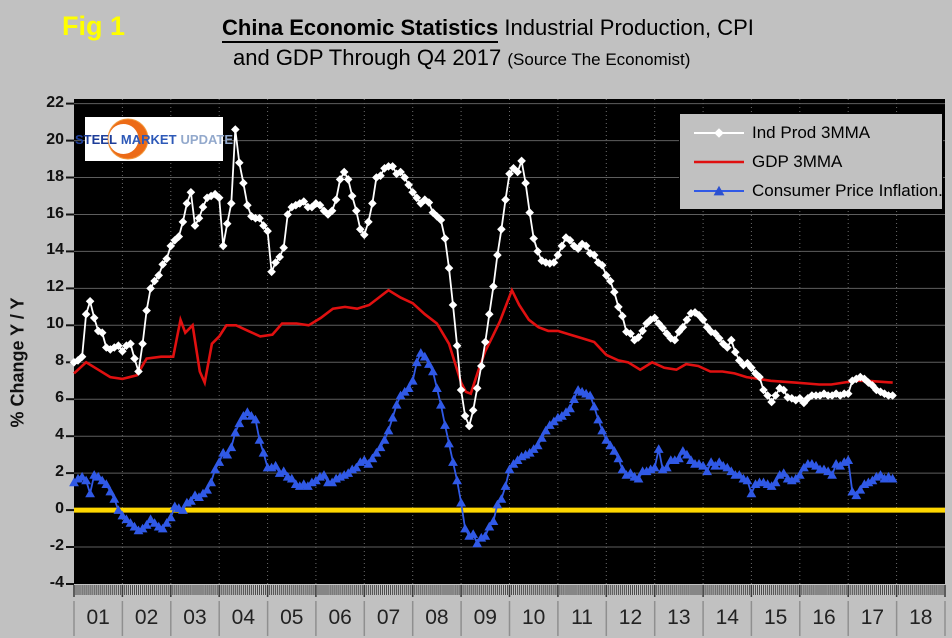 The height and width of the screenshot is (638, 952). I want to click on y-tick-label: -4, so click(56, 582).